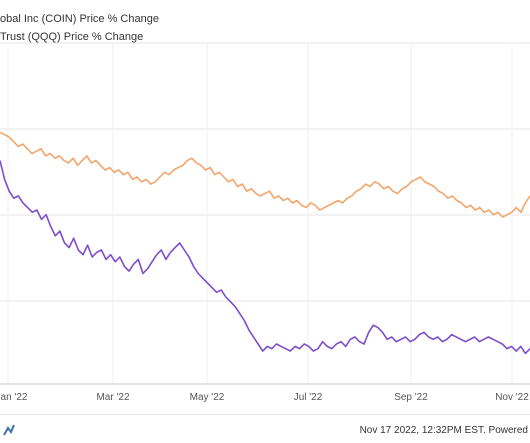 Image resolution: width=530 pixels, height=443 pixels. I want to click on legend-item-qqq: Trust (QQQ) Price % Change, so click(72, 37).